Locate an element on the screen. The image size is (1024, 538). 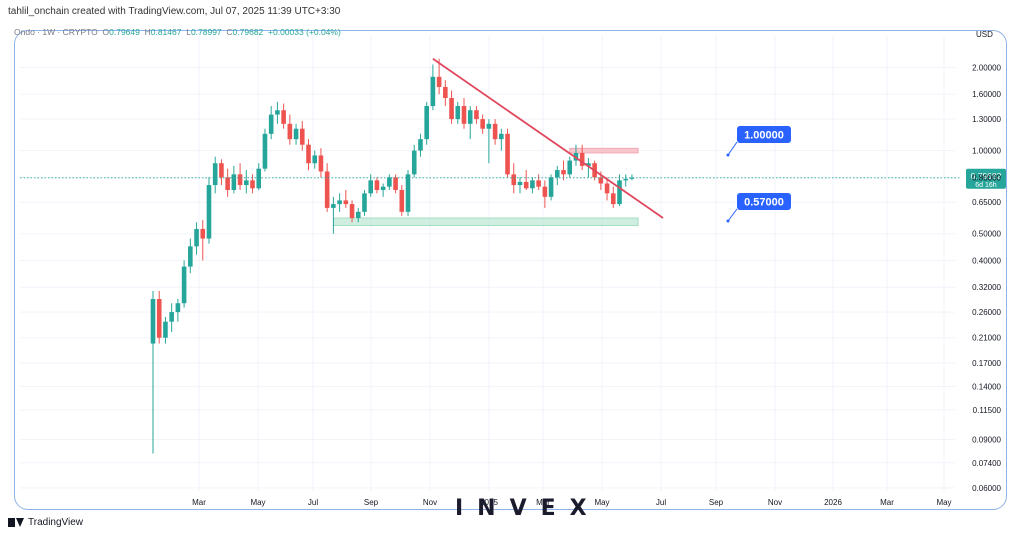
y-tick-label: 0.06000 is located at coordinates (986, 488).